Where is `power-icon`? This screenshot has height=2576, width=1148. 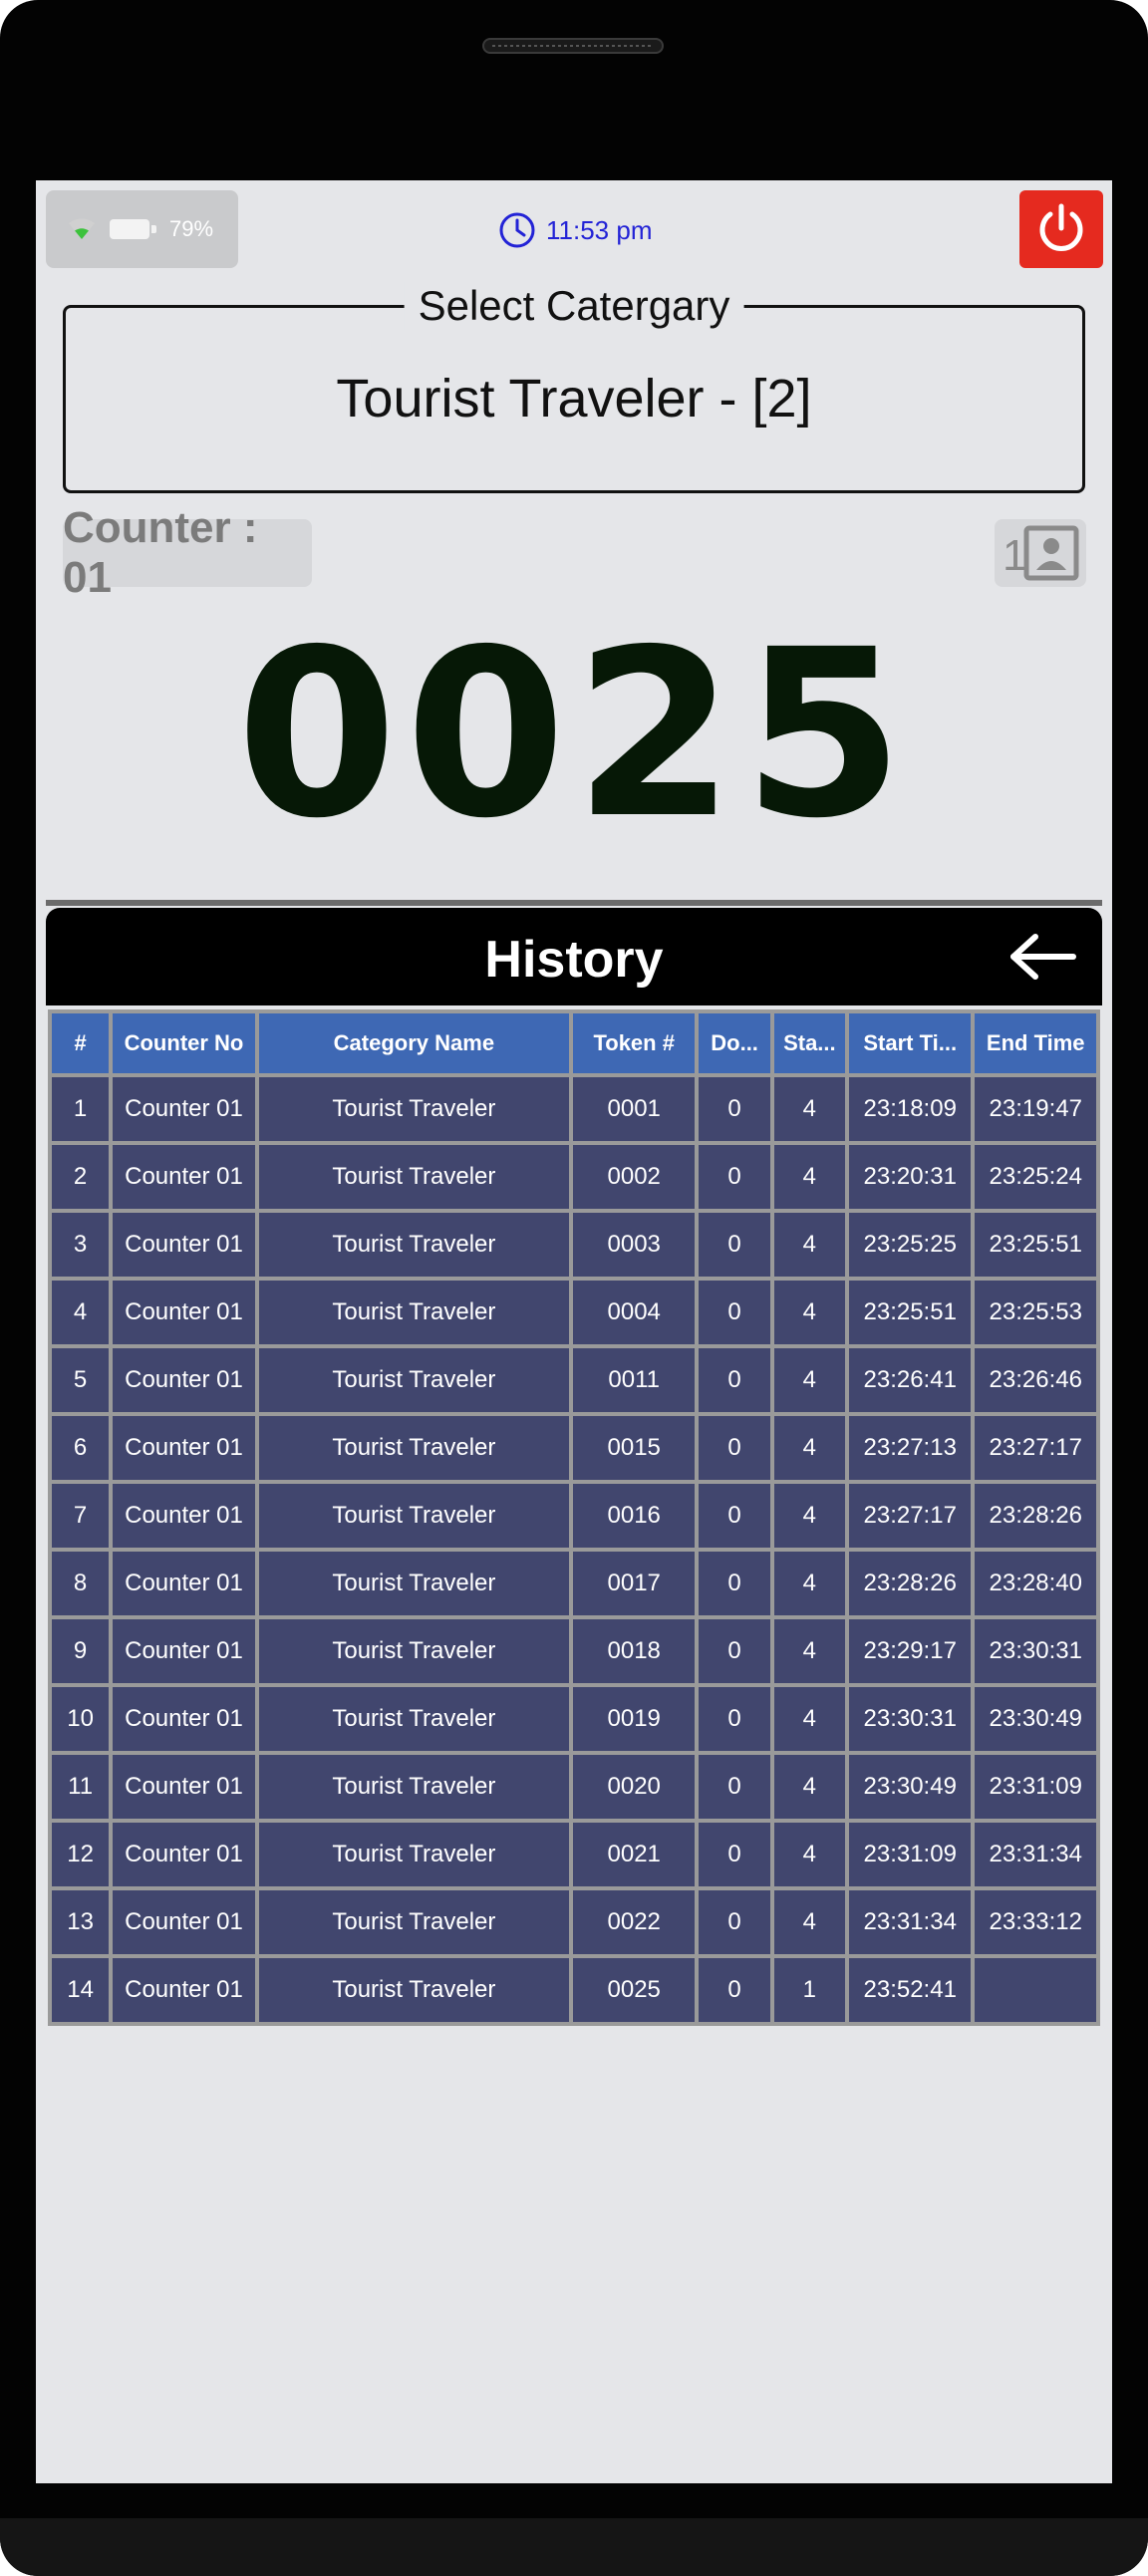
power-icon is located at coordinates (1061, 227).